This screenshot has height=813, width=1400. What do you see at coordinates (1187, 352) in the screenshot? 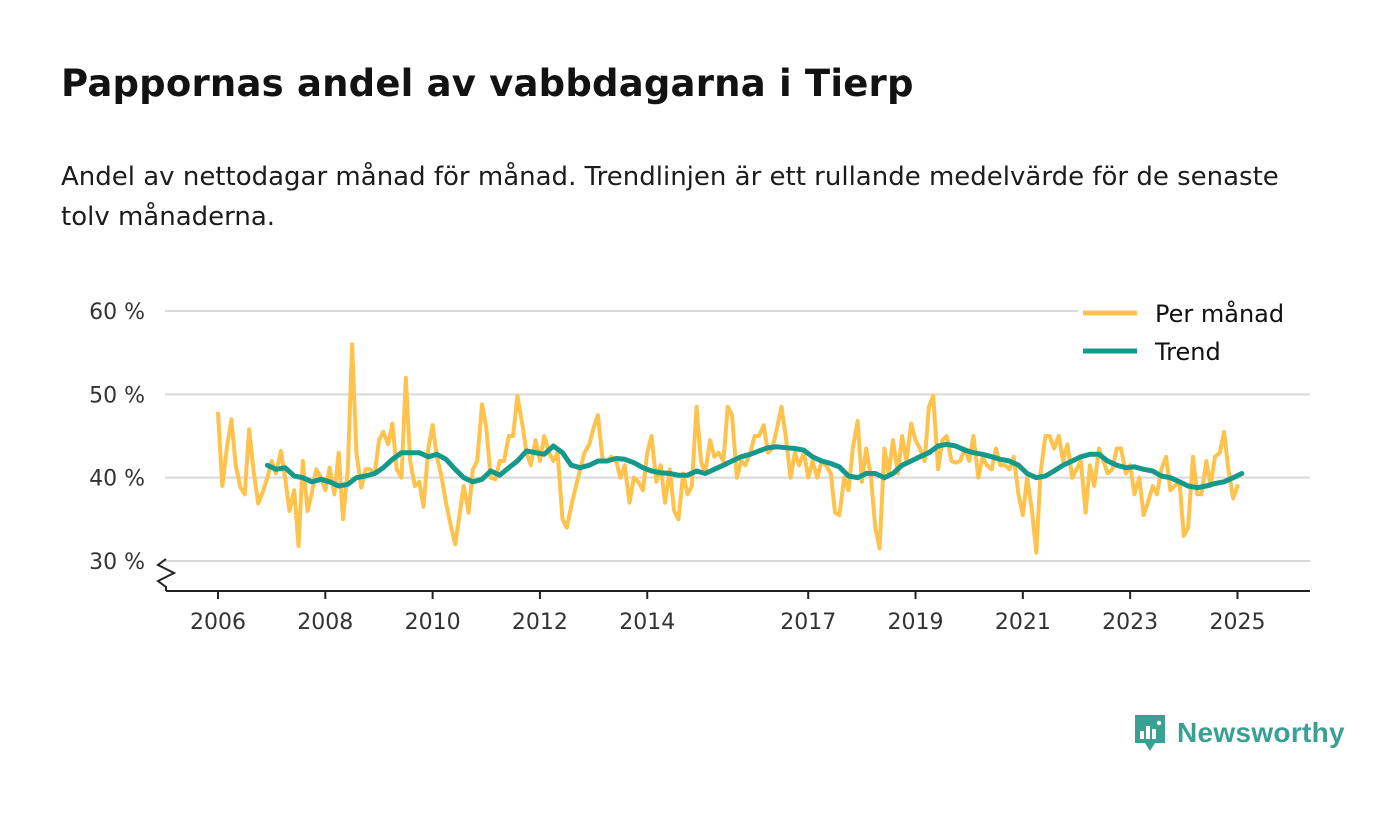
I see `legend-label: Trend` at bounding box center [1187, 352].